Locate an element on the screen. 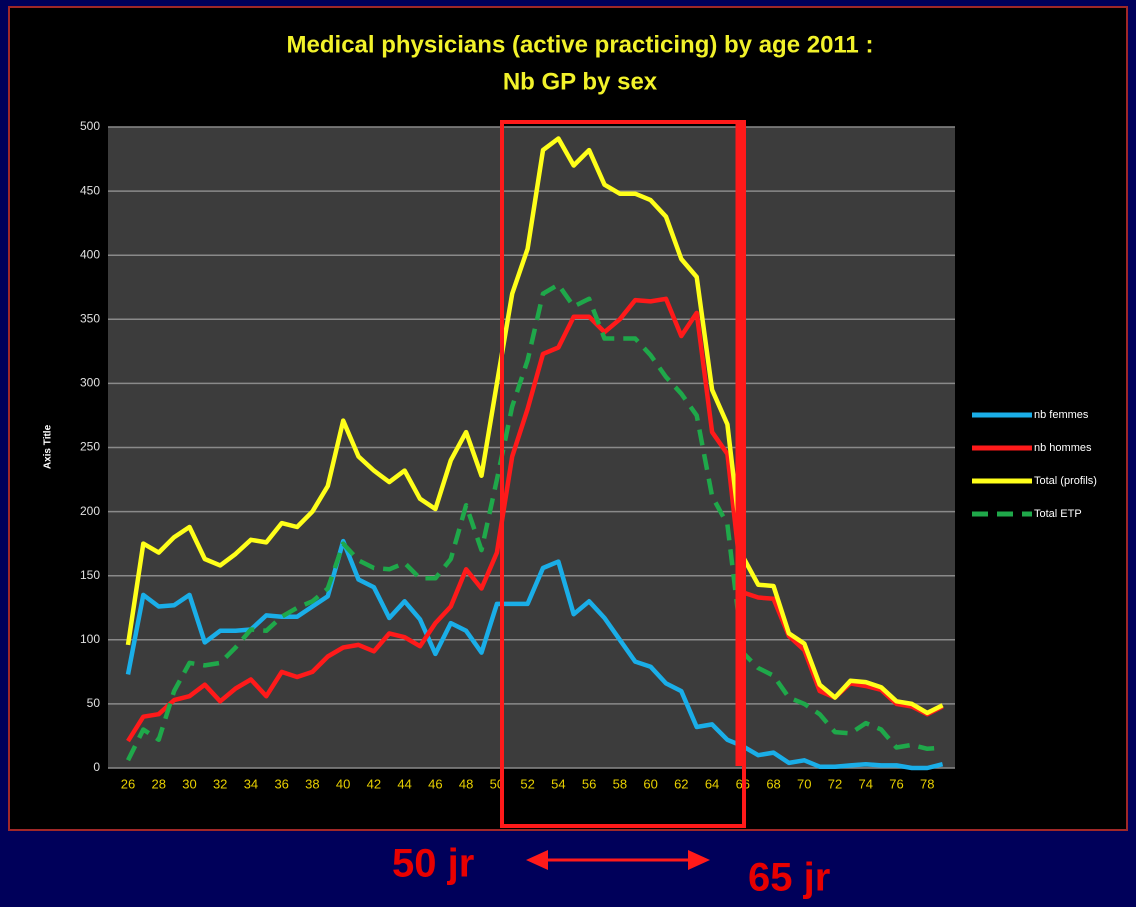 The height and width of the screenshot is (907, 1136). x-tick-label: 60 is located at coordinates (650, 783).